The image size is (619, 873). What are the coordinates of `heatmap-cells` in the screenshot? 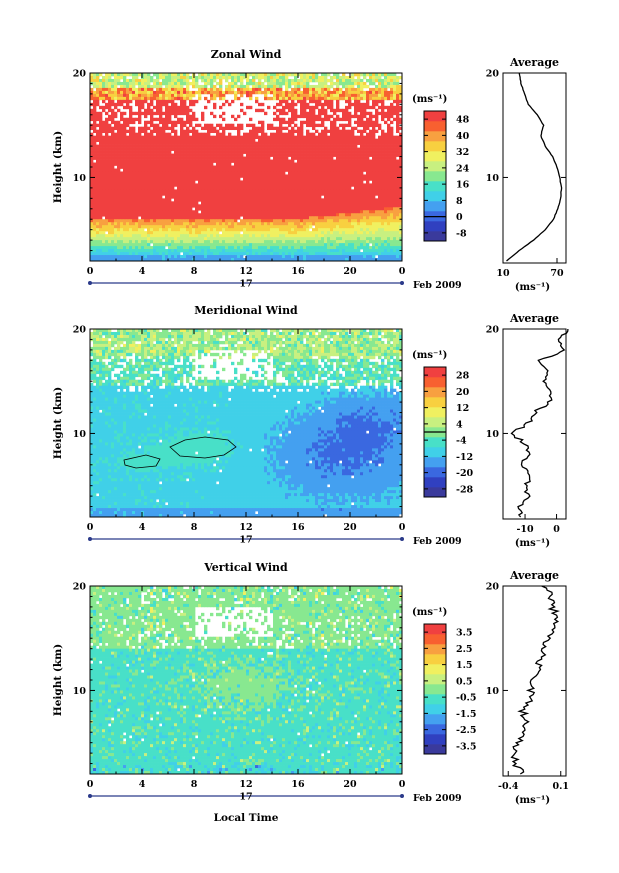 It's located at (246, 167).